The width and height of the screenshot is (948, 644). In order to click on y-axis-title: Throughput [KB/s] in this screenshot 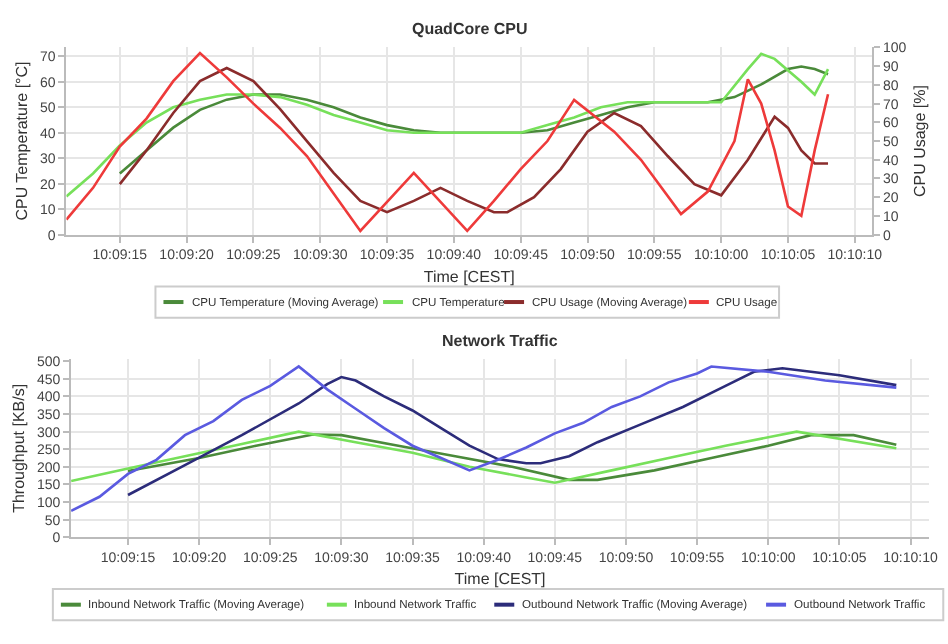, I will do `click(19, 448)`.